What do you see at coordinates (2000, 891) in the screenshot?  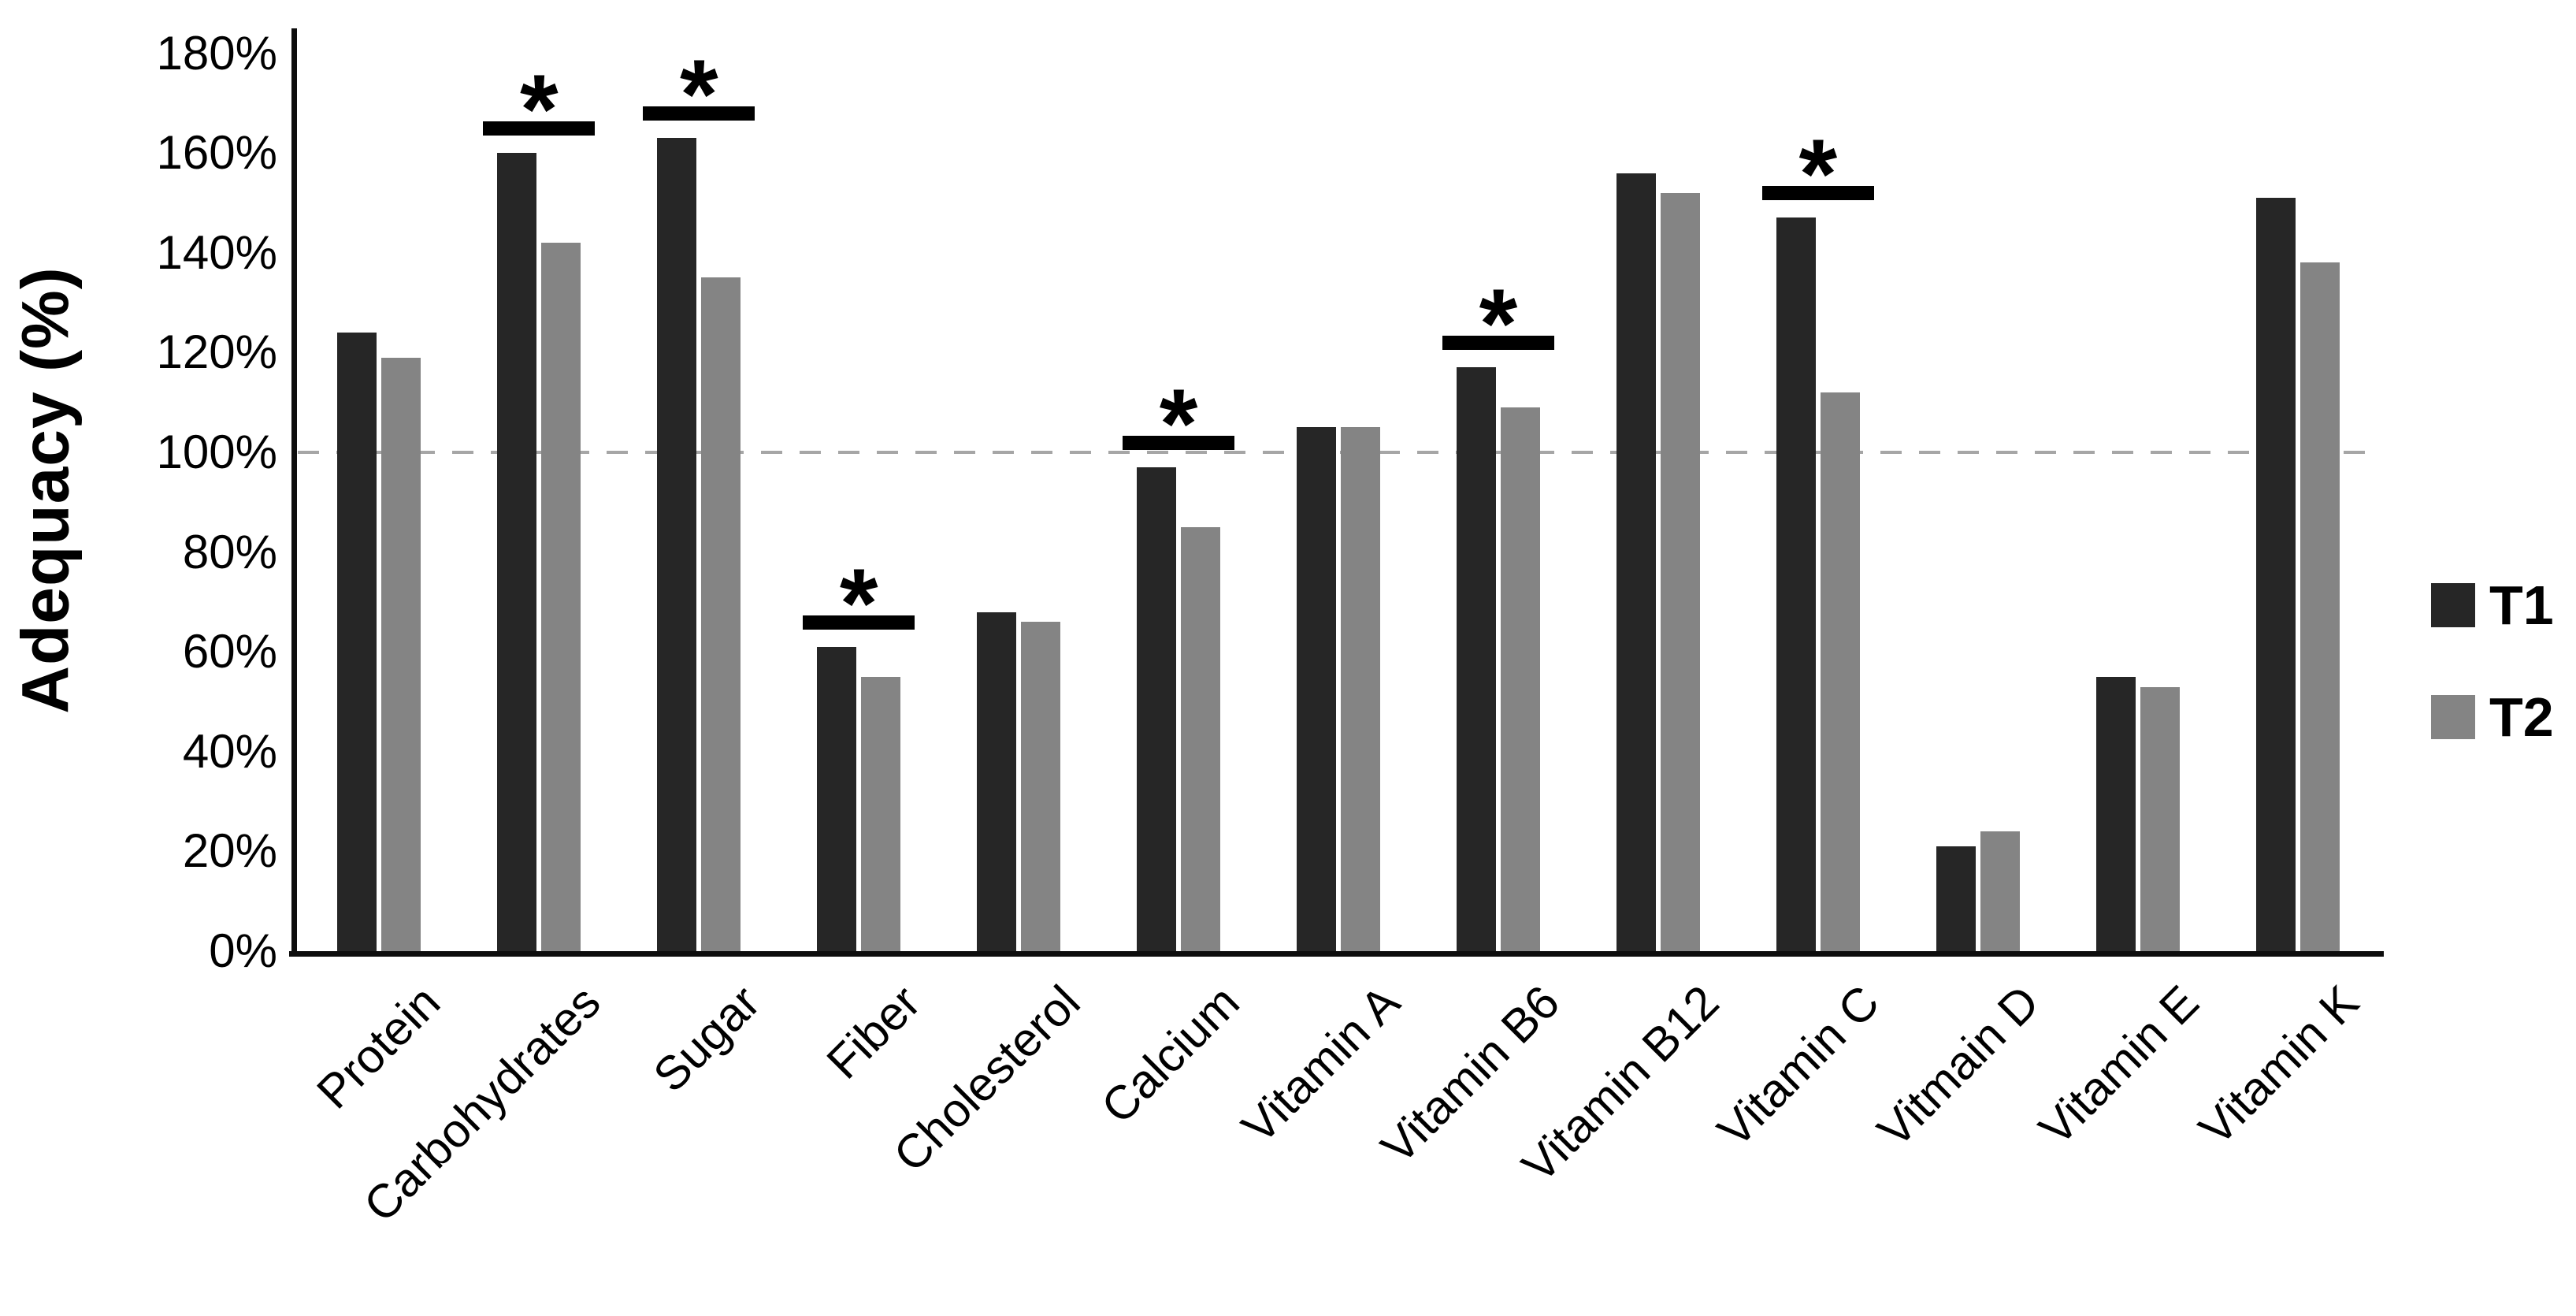 I see `bar-t2-vitmain-d` at bounding box center [2000, 891].